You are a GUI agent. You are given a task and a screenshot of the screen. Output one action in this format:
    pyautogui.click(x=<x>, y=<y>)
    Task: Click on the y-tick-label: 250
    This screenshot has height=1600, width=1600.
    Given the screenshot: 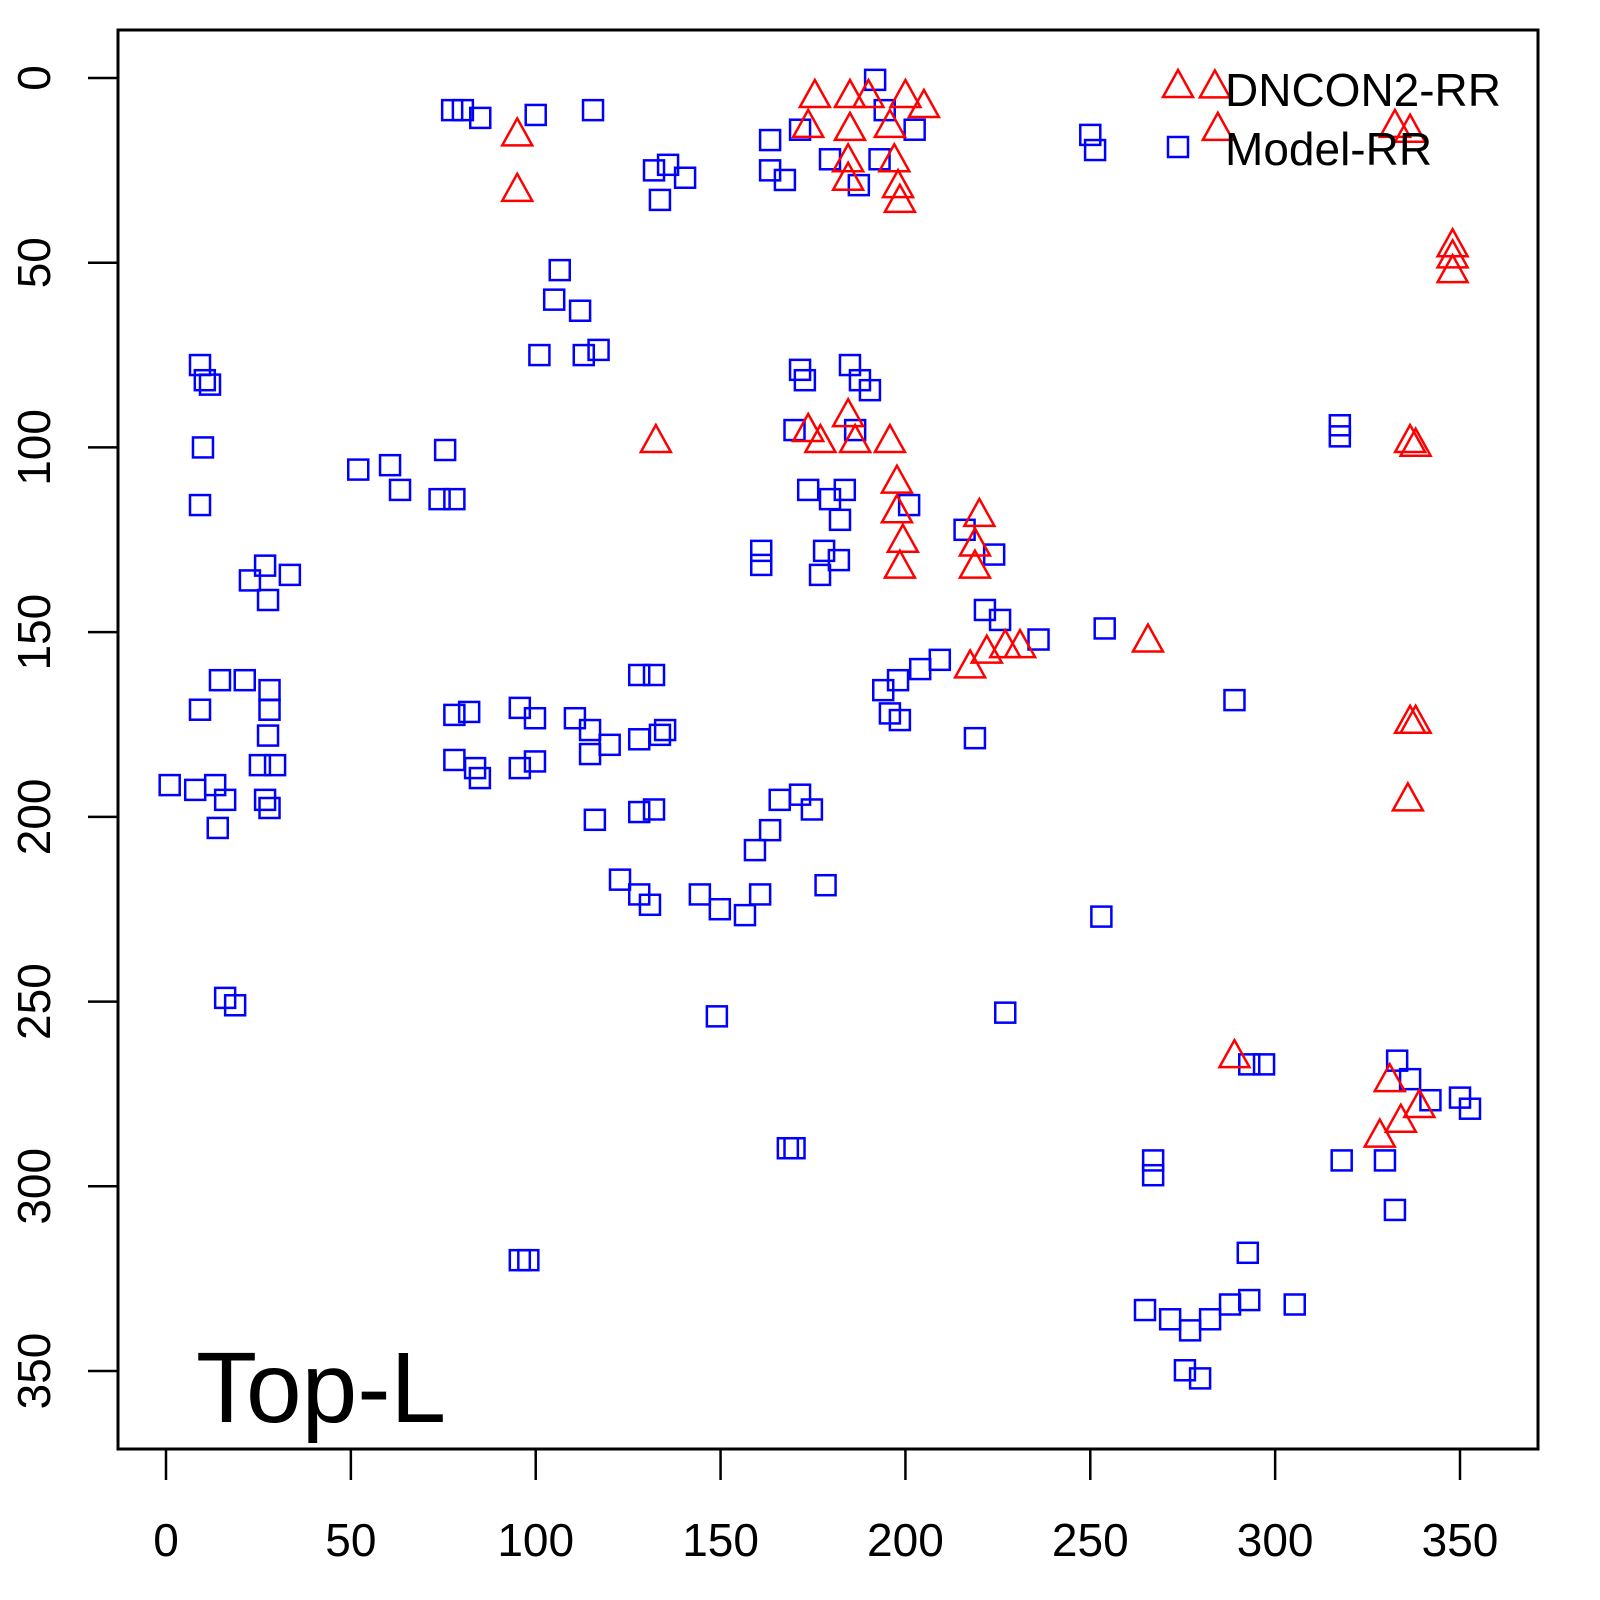 What is the action you would take?
    pyautogui.click(x=34, y=1001)
    